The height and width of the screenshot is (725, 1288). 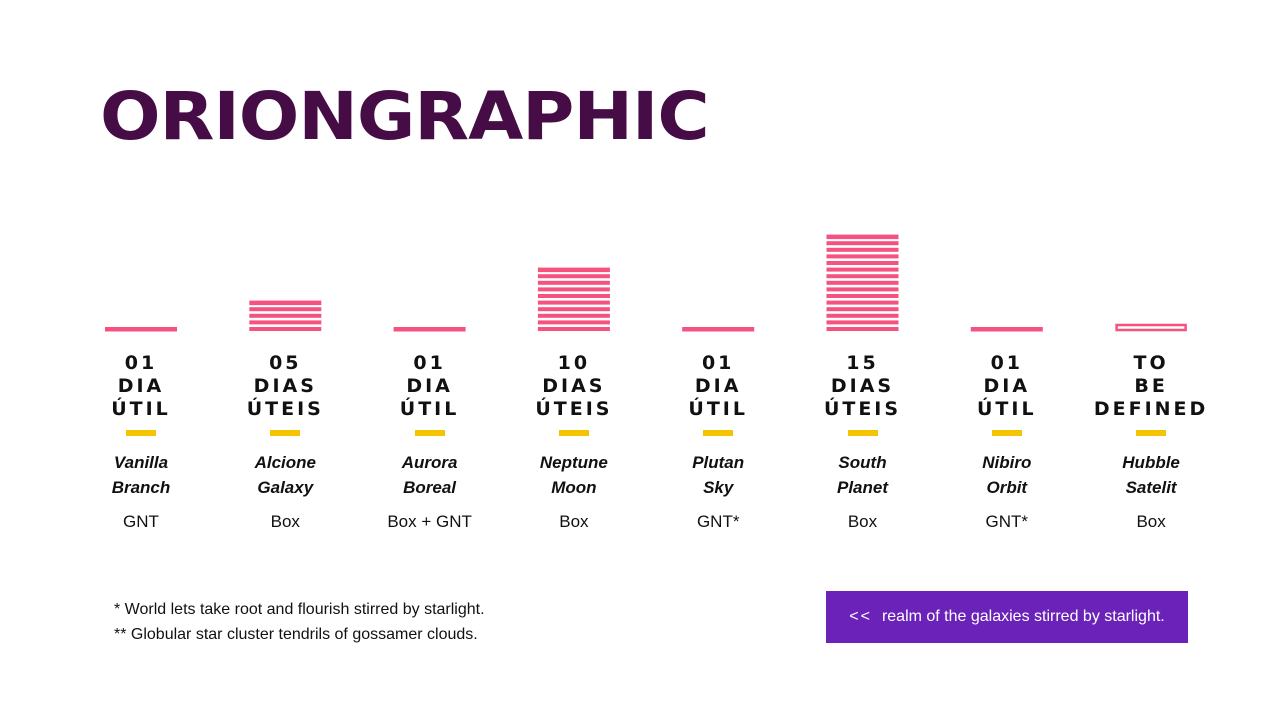 I want to click on category-name-line: Galaxy, so click(x=285, y=487).